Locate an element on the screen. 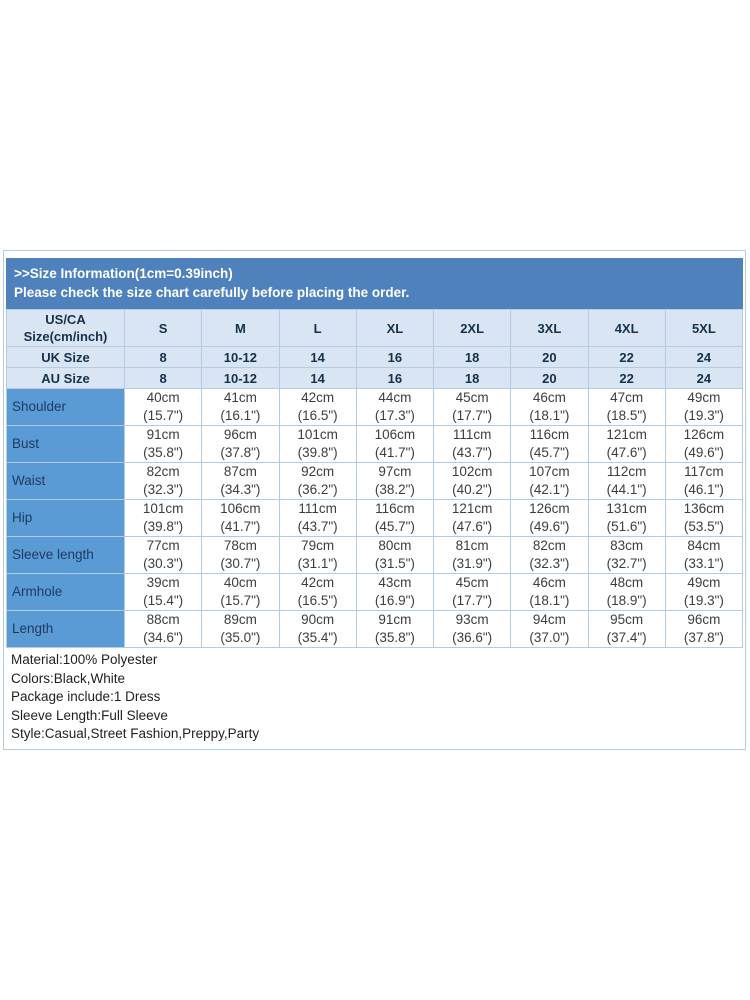 This screenshot has height=1000, width=750. inch-value: (41.7") is located at coordinates (240, 526).